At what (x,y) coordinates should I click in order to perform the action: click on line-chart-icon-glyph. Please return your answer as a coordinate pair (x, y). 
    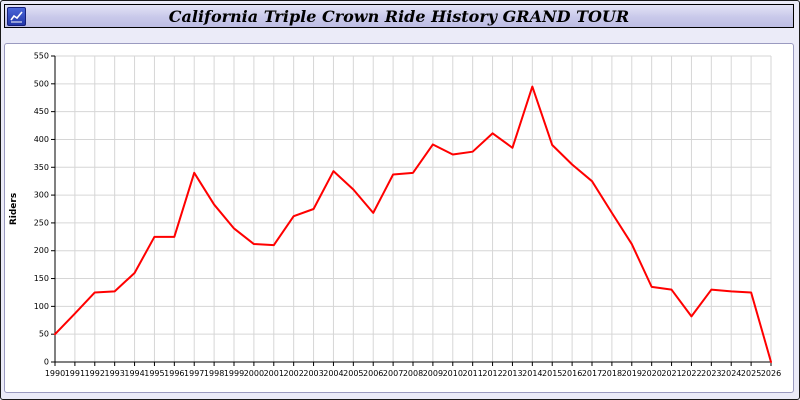
    Looking at the image, I should click on (16, 16).